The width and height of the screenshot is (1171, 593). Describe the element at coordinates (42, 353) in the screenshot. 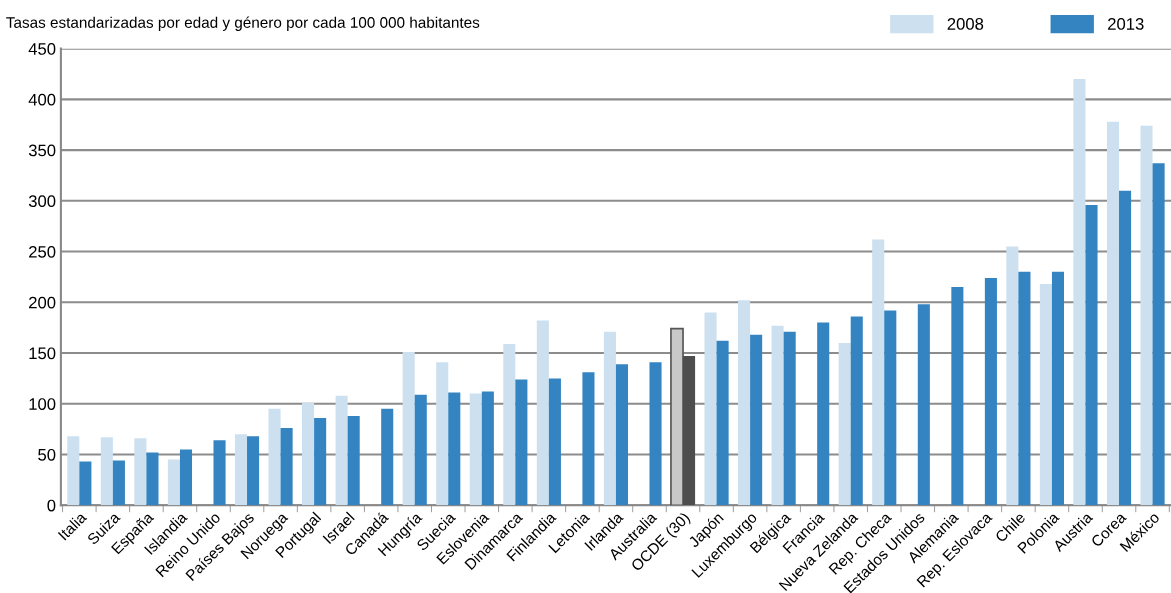

I see `y-tick-label: 150` at that location.